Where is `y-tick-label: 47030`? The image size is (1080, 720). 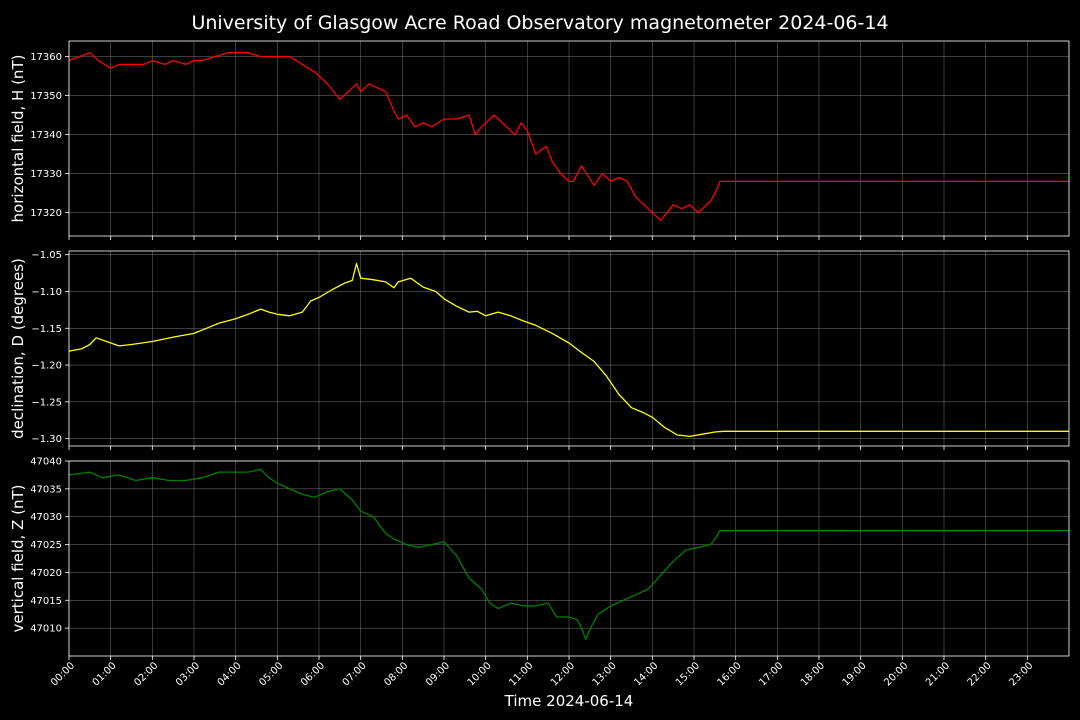 y-tick-label: 47030 is located at coordinates (46, 517).